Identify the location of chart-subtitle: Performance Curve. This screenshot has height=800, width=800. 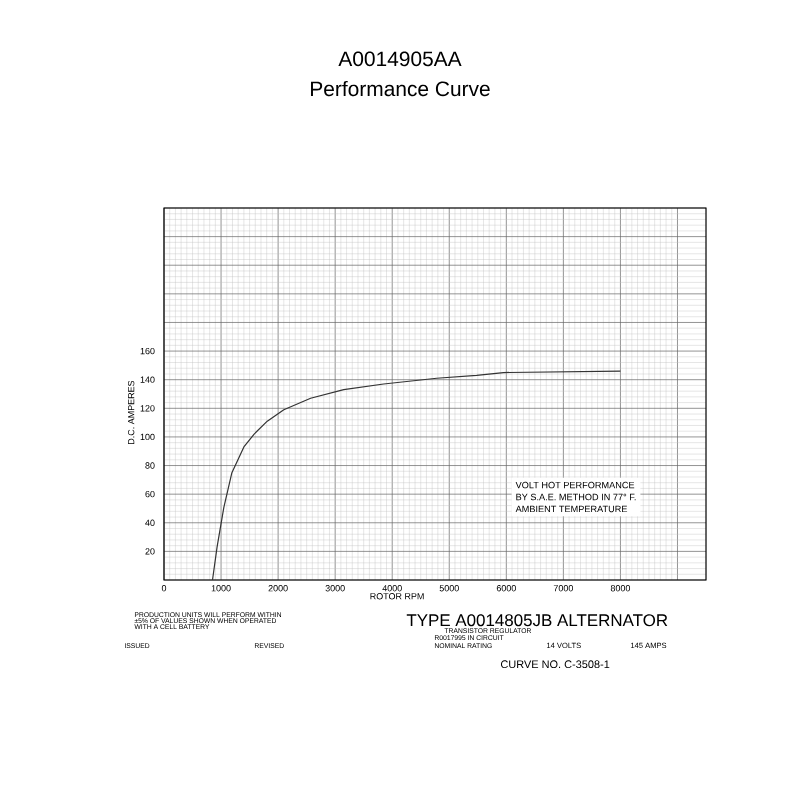
(400, 88).